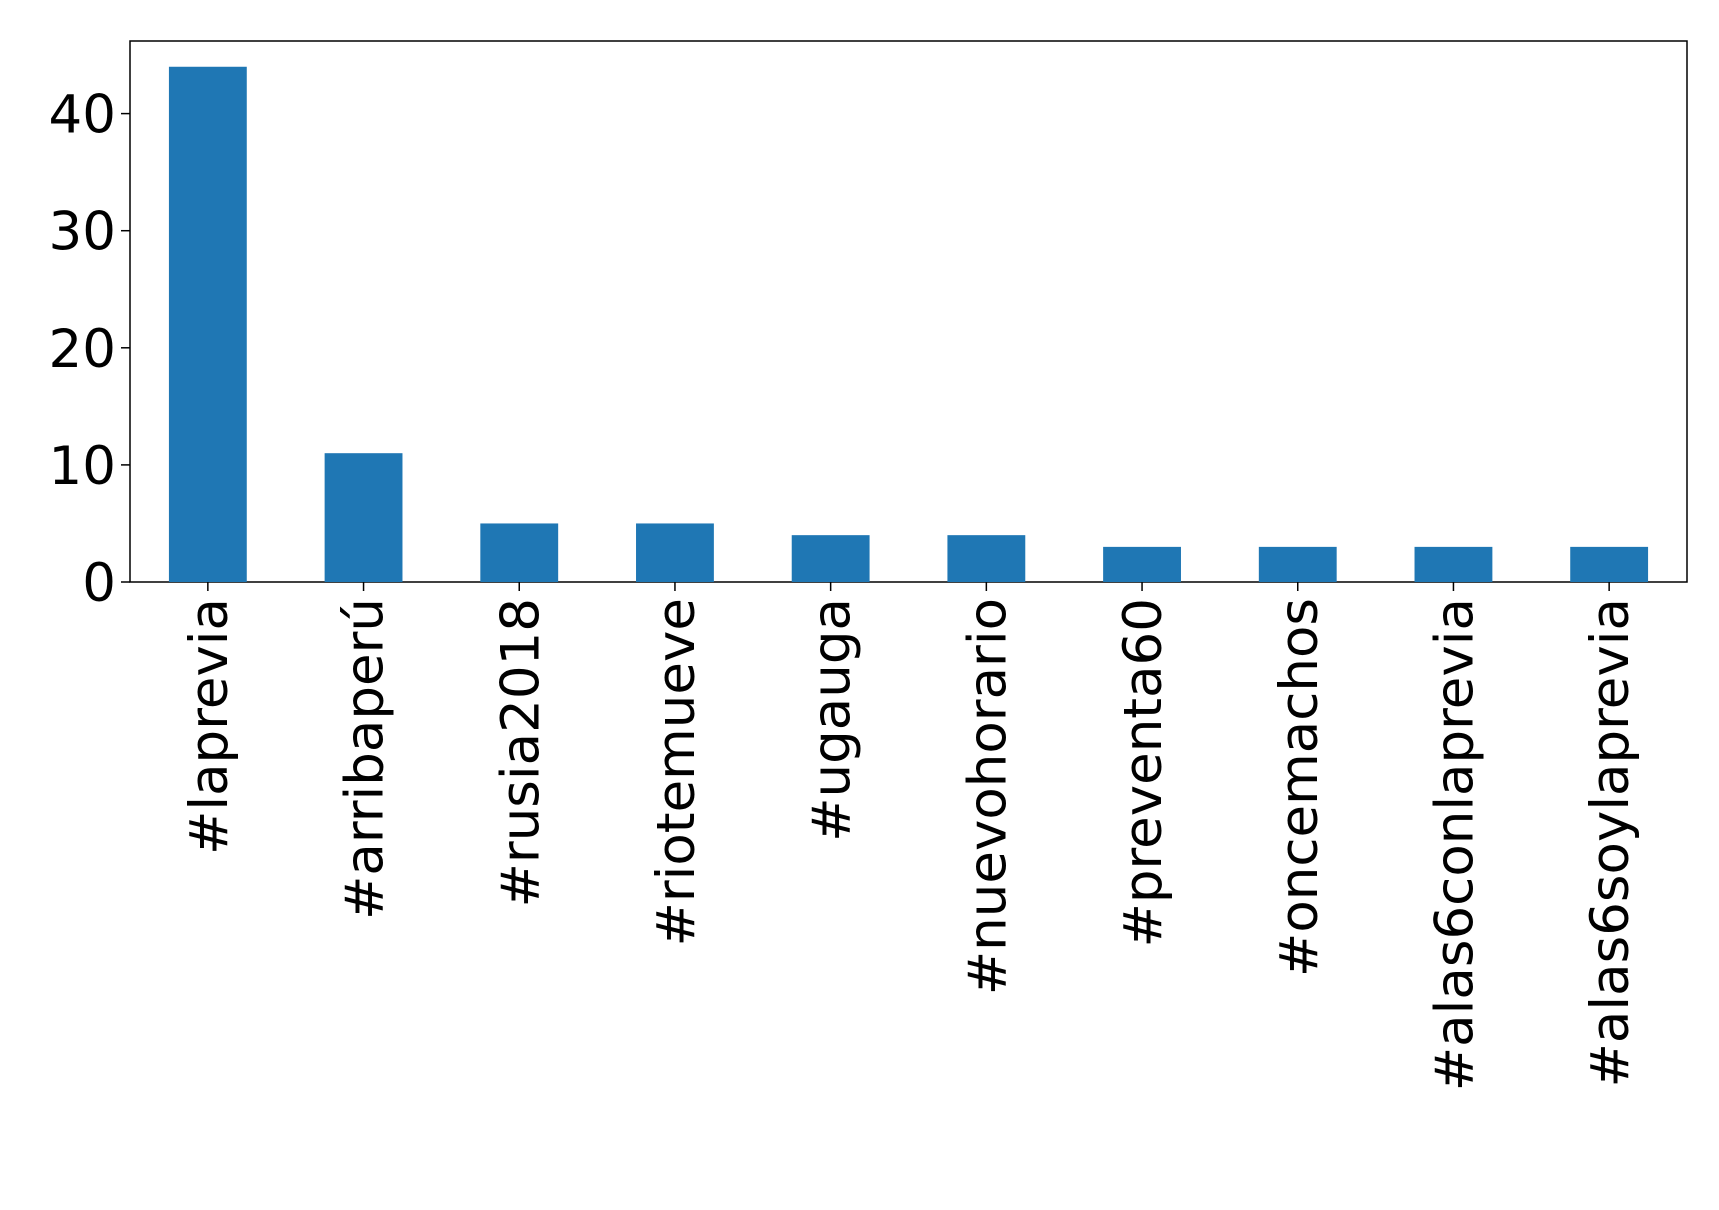 Image resolution: width=1719 pixels, height=1210 pixels. What do you see at coordinates (82, 115) in the screenshot?
I see `y-tick-label: 40` at bounding box center [82, 115].